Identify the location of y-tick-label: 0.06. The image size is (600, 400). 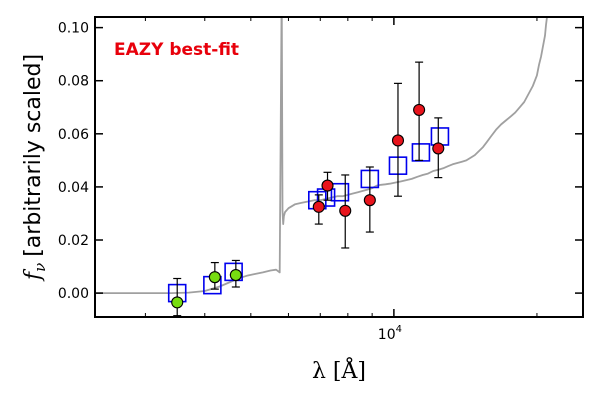
(73, 135).